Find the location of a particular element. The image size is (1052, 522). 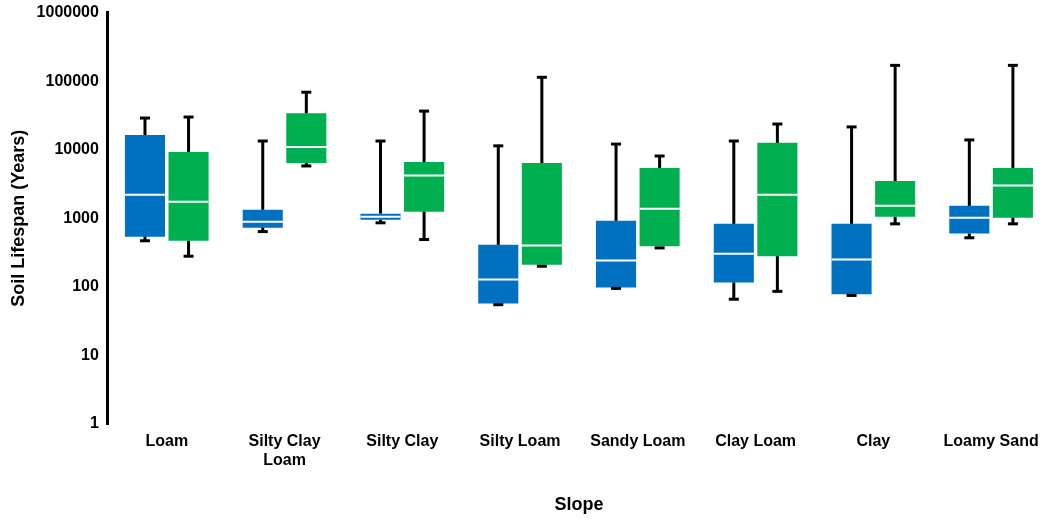

x-tick-label: Sandy Loam is located at coordinates (638, 441).